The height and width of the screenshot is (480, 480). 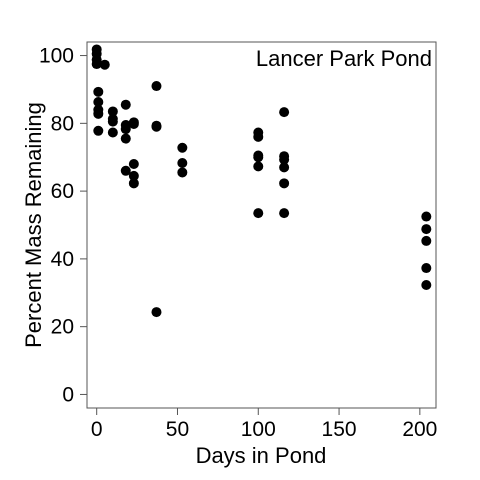 What do you see at coordinates (344, 58) in the screenshot?
I see `panel-label: Lancer Park Pond` at bounding box center [344, 58].